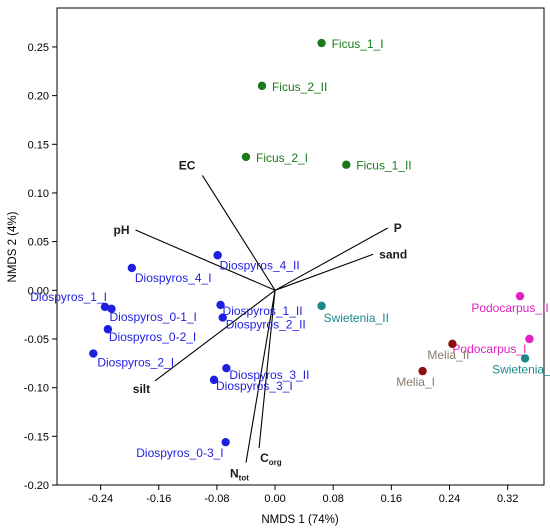 The image size is (550, 532). I want to click on y-tick-label: 0.05, so click(38, 243).